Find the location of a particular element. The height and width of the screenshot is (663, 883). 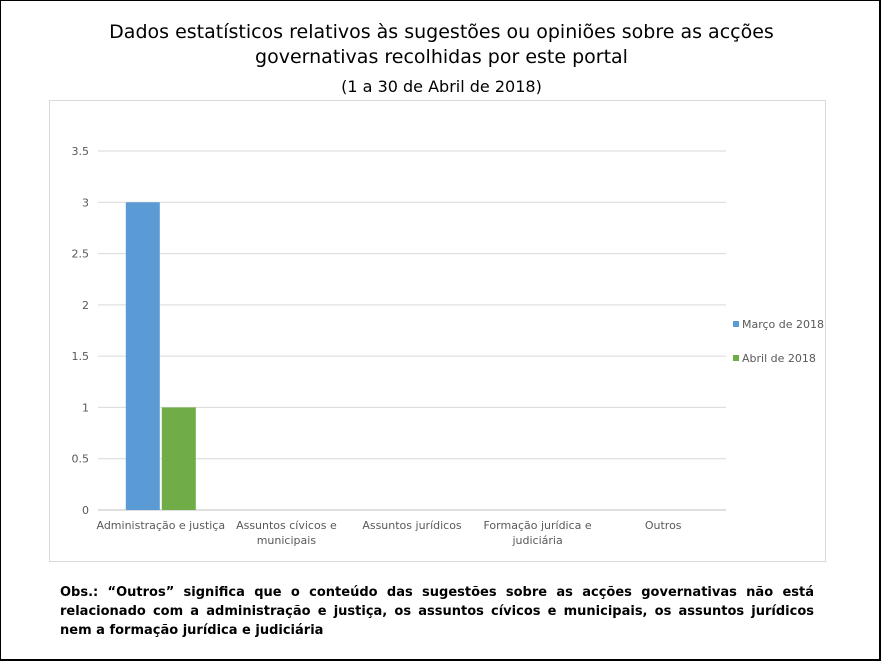

y-tick-label: 2.5 is located at coordinates (81, 254).